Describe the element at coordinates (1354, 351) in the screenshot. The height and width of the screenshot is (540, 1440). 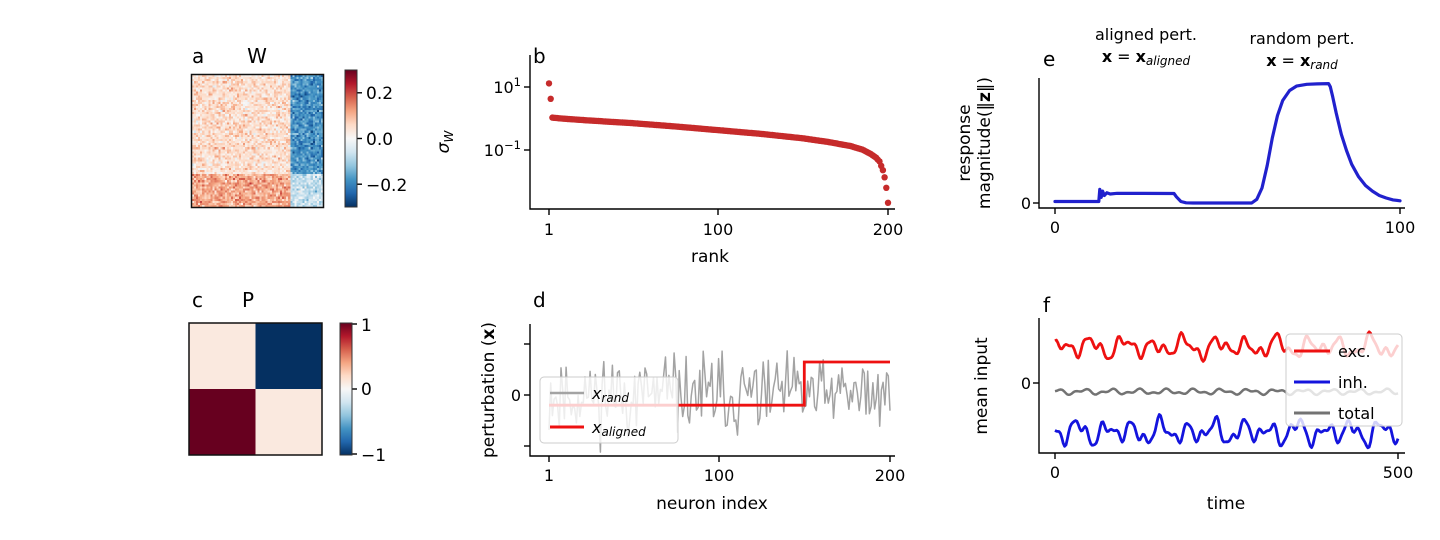
I see `legend-f-label-exc: exc.` at that location.